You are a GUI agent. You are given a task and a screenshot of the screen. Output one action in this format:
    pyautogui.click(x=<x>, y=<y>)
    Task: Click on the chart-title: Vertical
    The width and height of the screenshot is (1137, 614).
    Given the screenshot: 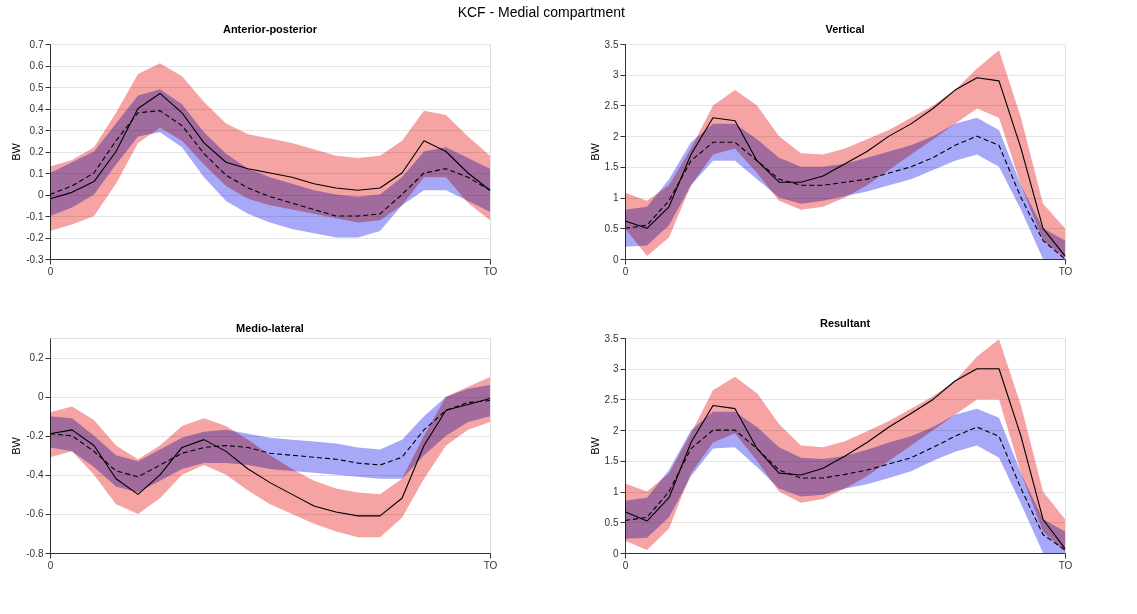 What is the action you would take?
    pyautogui.click(x=845, y=29)
    